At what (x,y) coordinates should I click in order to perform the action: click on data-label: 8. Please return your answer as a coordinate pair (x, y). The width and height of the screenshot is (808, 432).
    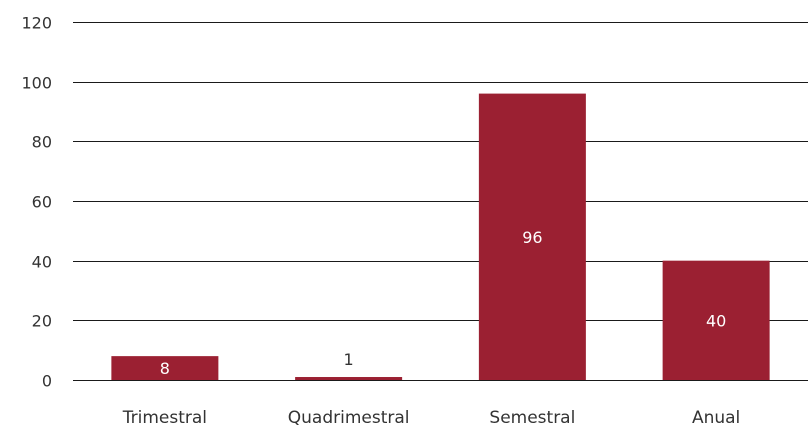
    Looking at the image, I should click on (165, 368).